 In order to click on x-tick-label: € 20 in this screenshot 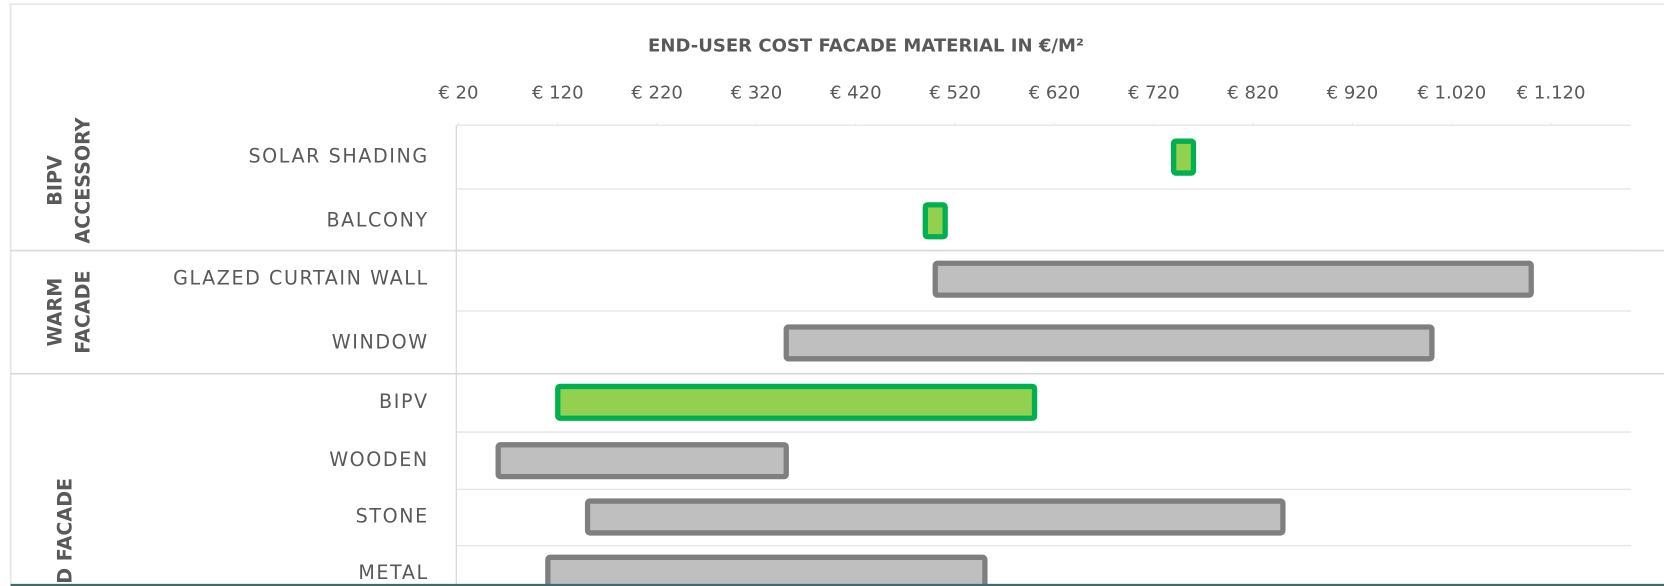, I will do `click(458, 92)`.